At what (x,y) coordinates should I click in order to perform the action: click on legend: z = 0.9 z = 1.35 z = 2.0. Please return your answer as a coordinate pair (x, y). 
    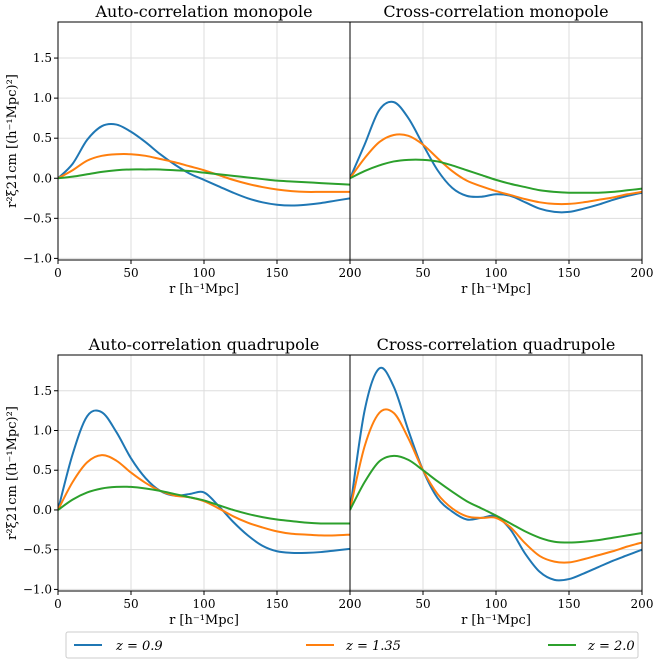
    Looking at the image, I should click on (352, 645).